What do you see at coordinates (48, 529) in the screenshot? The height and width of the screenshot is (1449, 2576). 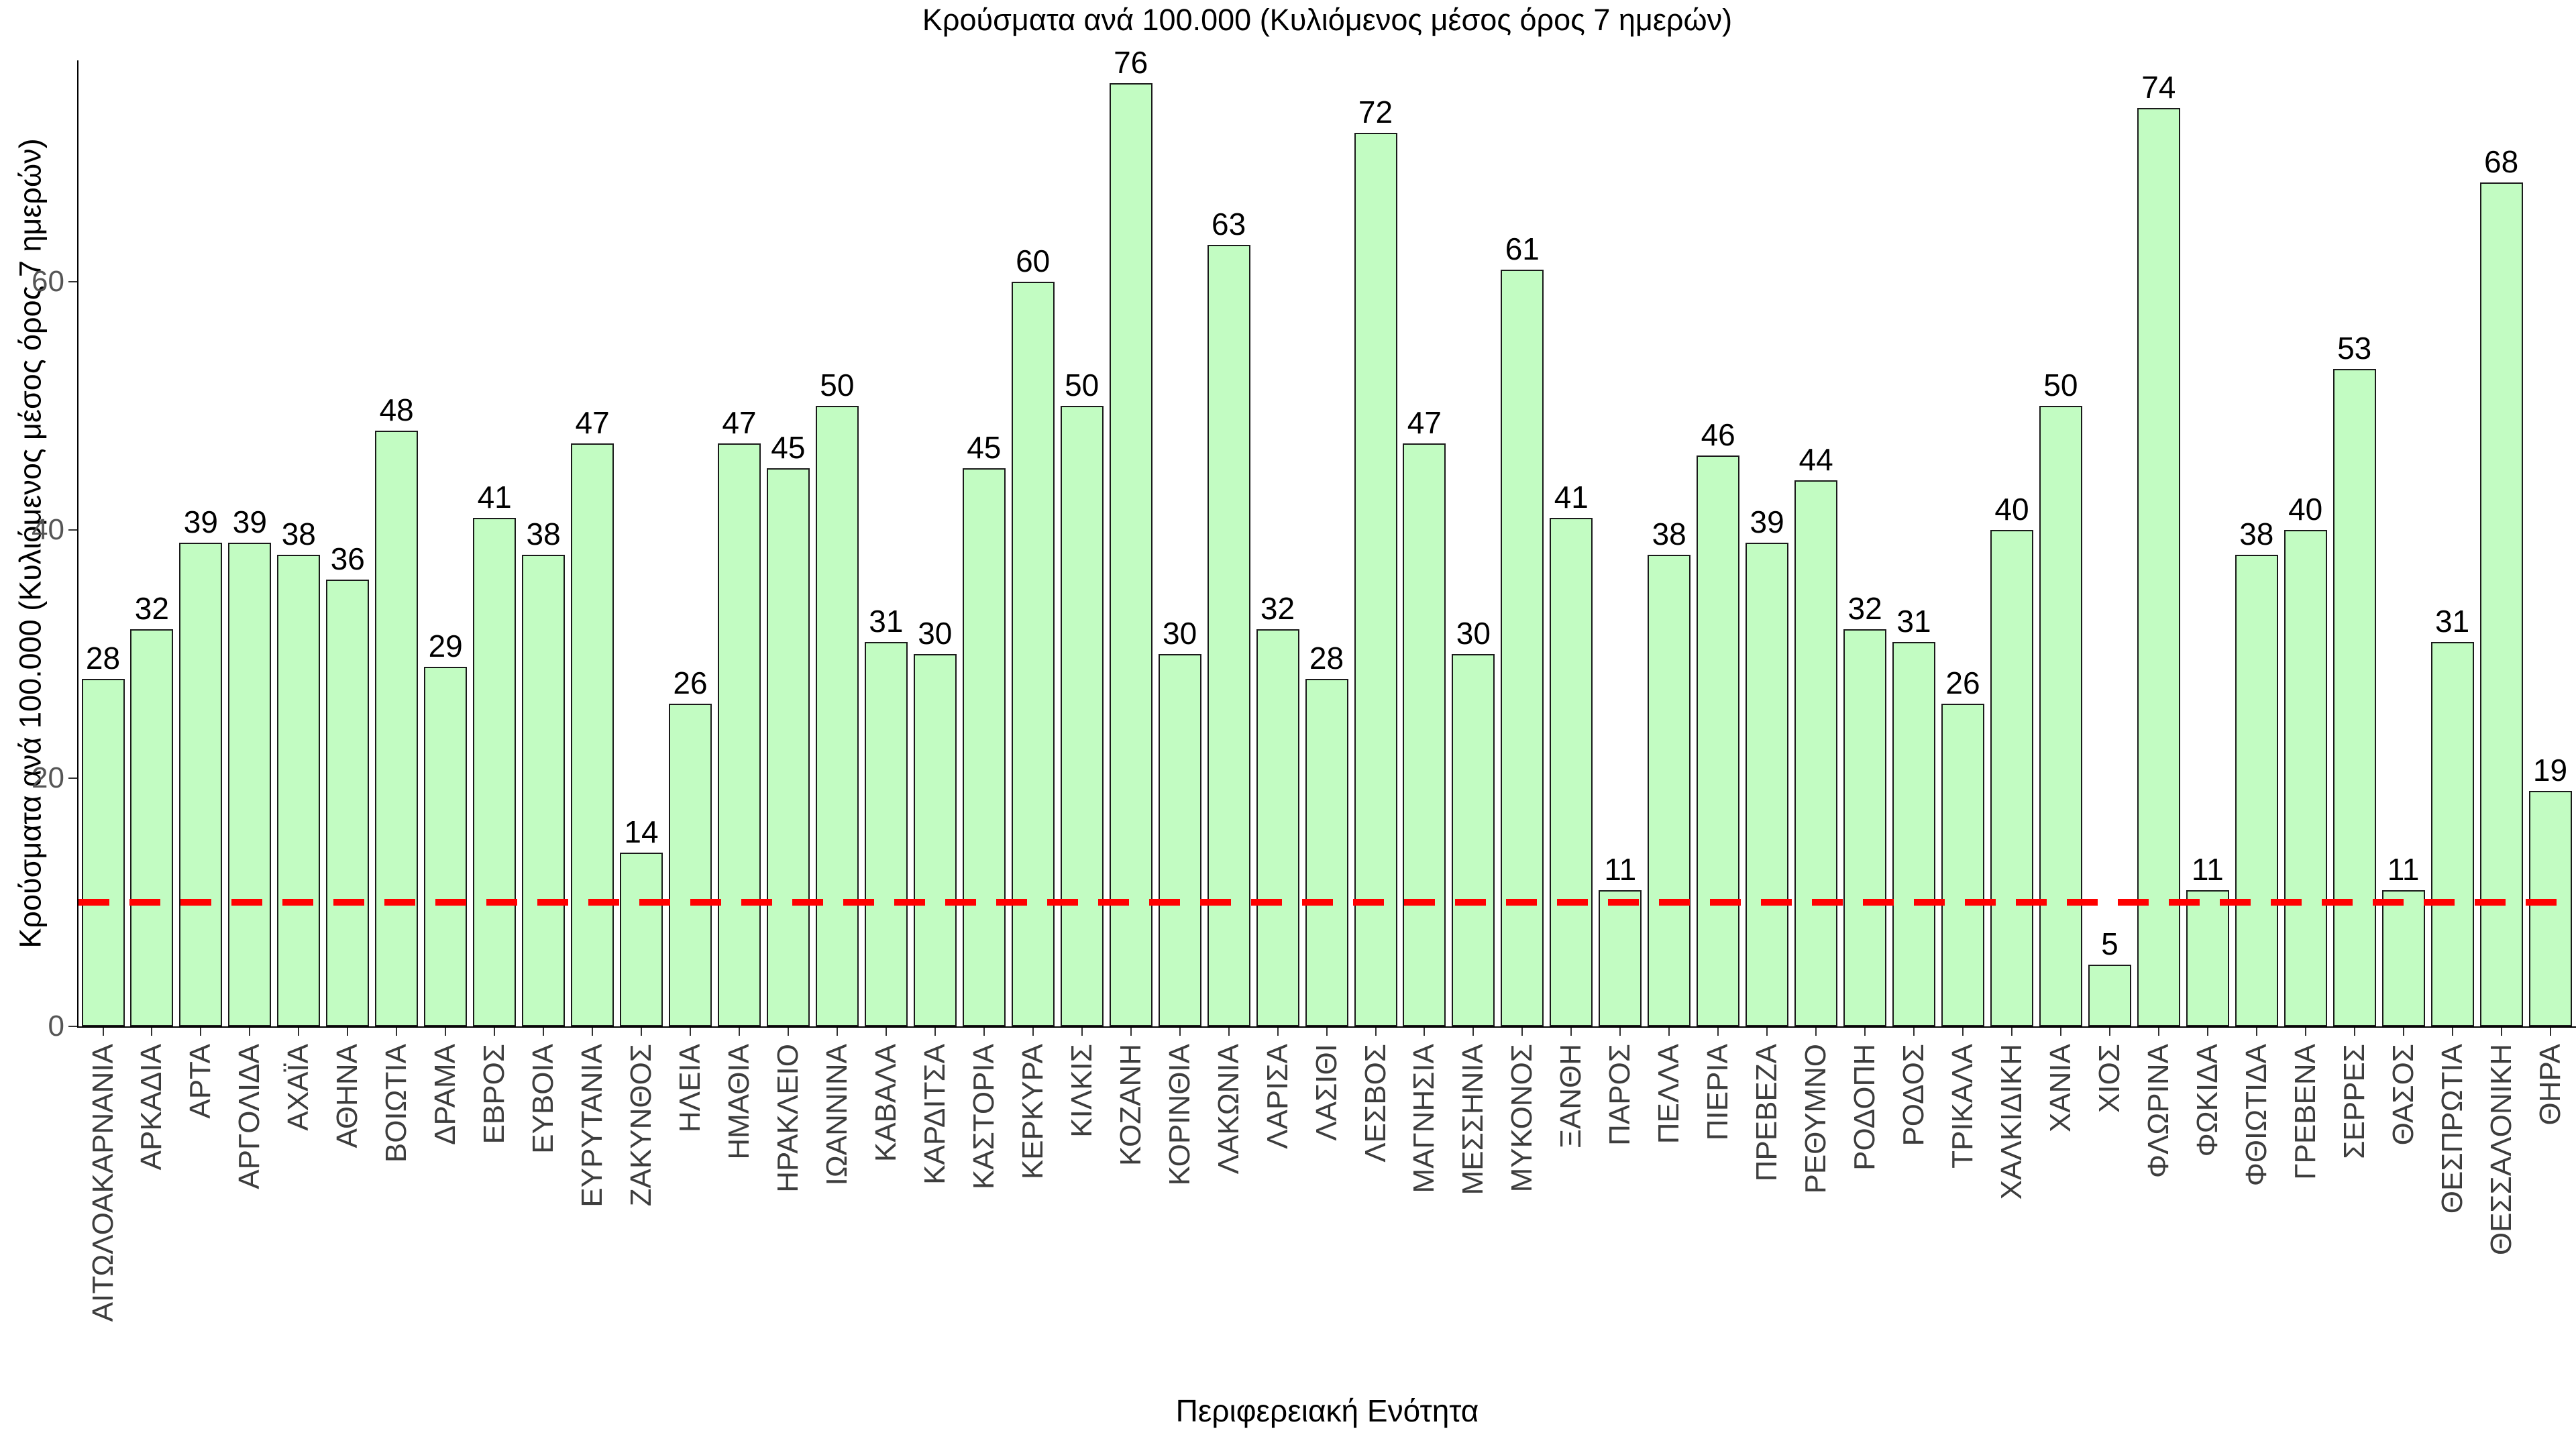 I see `y-tick-label: 40` at bounding box center [48, 529].